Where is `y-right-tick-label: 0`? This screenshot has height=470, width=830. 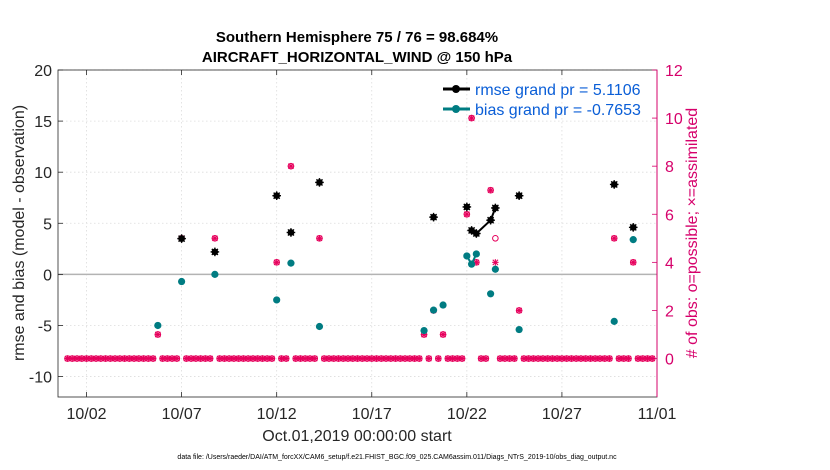 y-right-tick-label: 0 is located at coordinates (669, 360).